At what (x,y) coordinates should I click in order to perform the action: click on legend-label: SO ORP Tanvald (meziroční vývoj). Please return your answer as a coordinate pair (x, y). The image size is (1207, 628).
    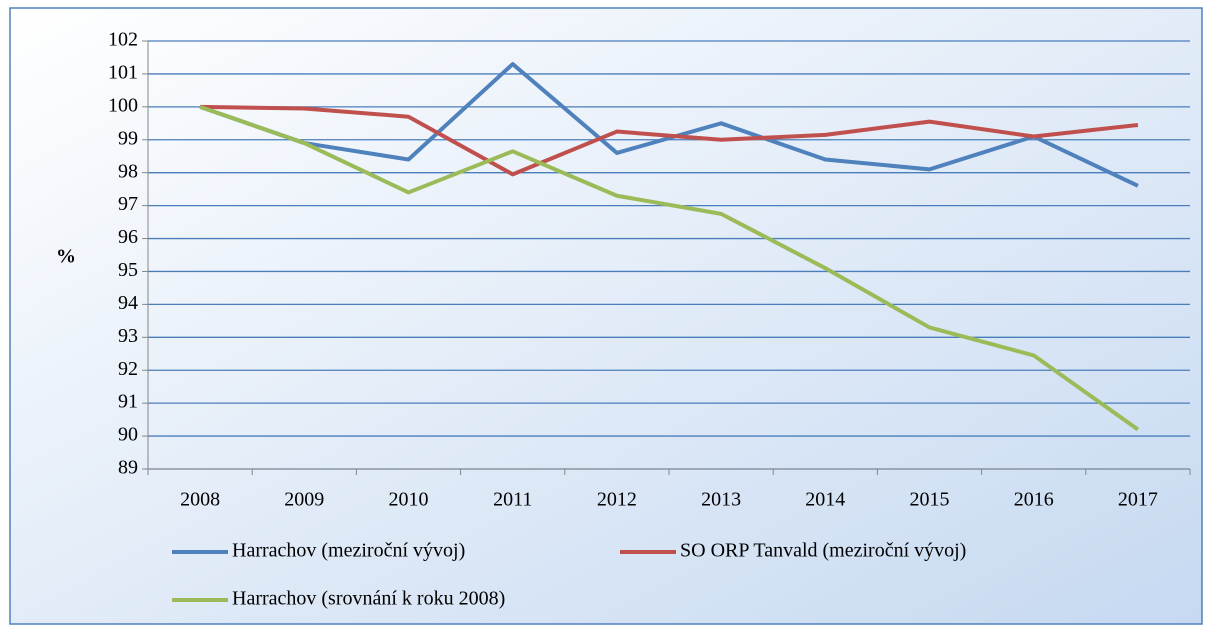
    Looking at the image, I should click on (823, 551).